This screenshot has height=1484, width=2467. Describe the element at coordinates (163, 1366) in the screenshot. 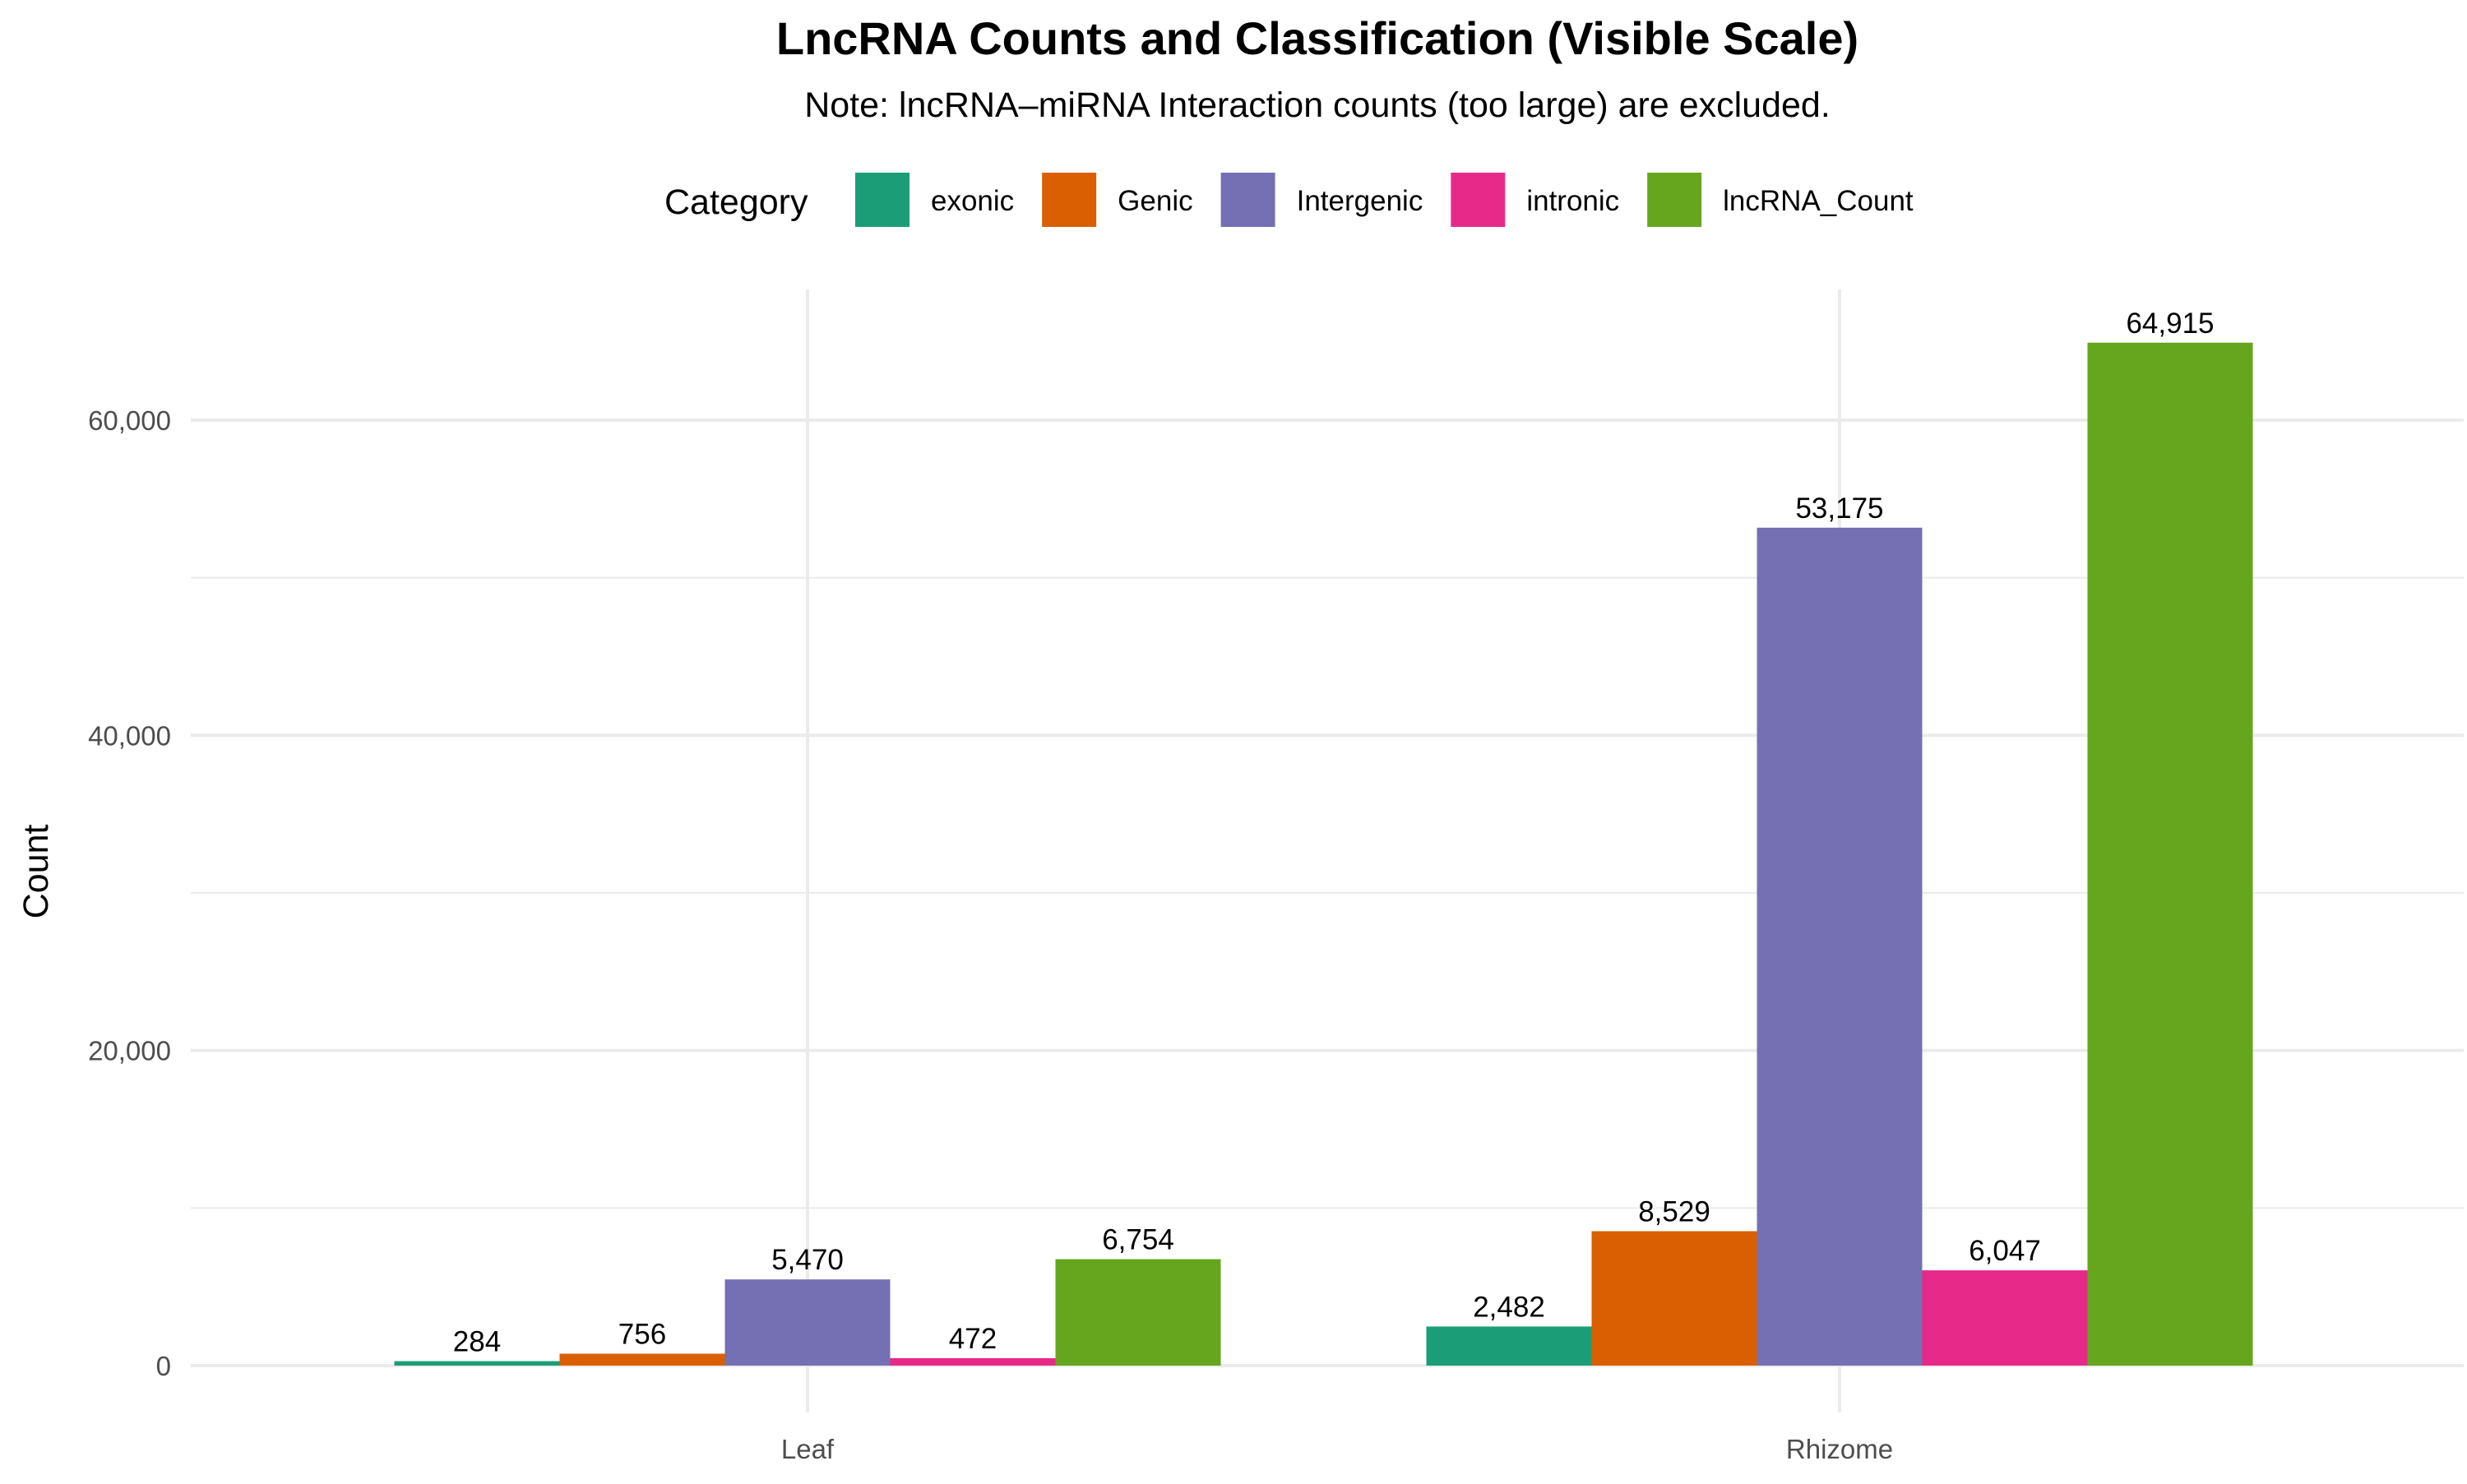

I see `y-tick-label: 0` at that location.